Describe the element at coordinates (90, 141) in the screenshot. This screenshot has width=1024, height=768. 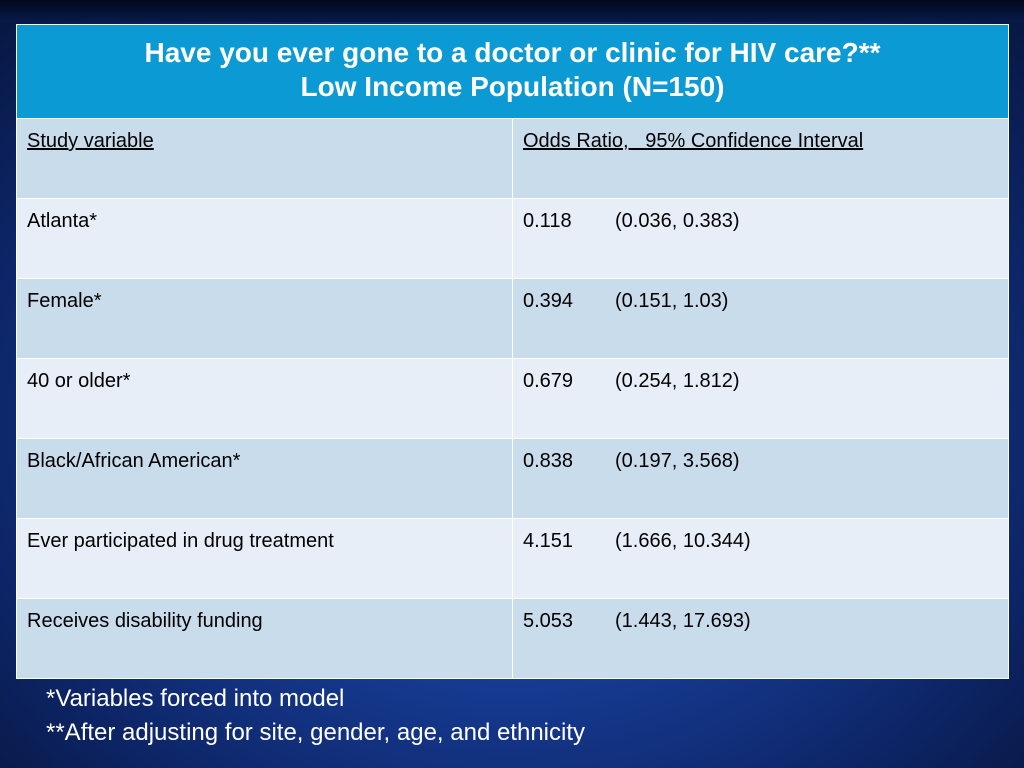
I see `header-study-variable-label: Study variable` at that location.